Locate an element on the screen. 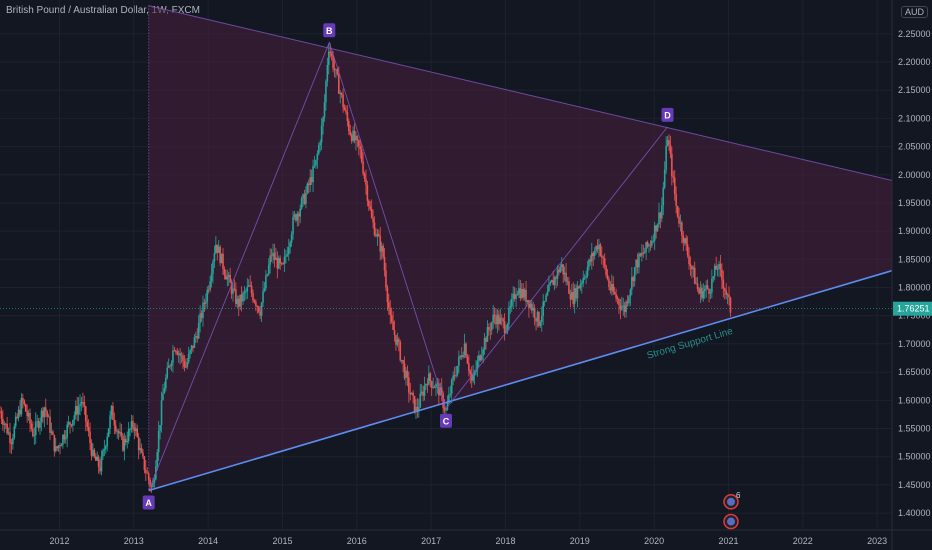  x-tick-label: 2017 is located at coordinates (431, 541).